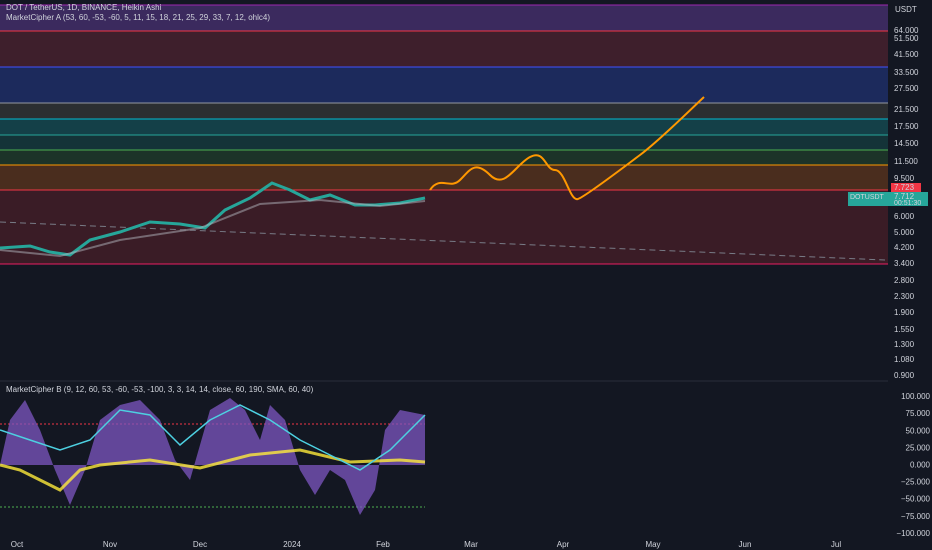  What do you see at coordinates (904, 216) in the screenshot?
I see `price-label: 6.000` at bounding box center [904, 216].